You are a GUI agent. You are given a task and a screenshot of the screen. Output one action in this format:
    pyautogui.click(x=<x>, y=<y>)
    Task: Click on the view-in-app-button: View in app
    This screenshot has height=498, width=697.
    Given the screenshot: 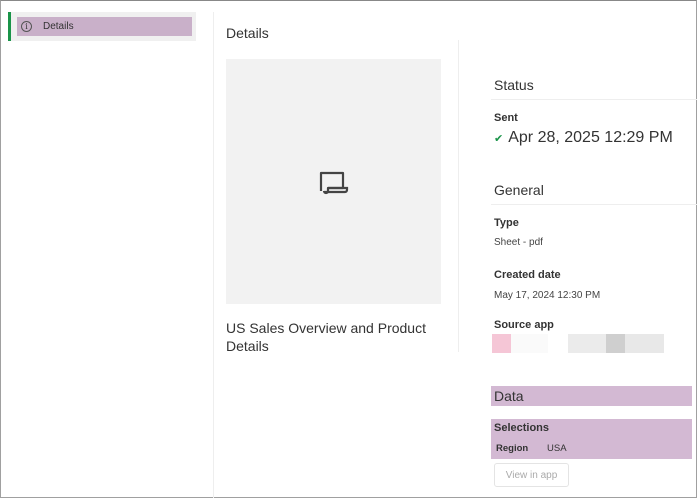 What is the action you would take?
    pyautogui.click(x=531, y=475)
    